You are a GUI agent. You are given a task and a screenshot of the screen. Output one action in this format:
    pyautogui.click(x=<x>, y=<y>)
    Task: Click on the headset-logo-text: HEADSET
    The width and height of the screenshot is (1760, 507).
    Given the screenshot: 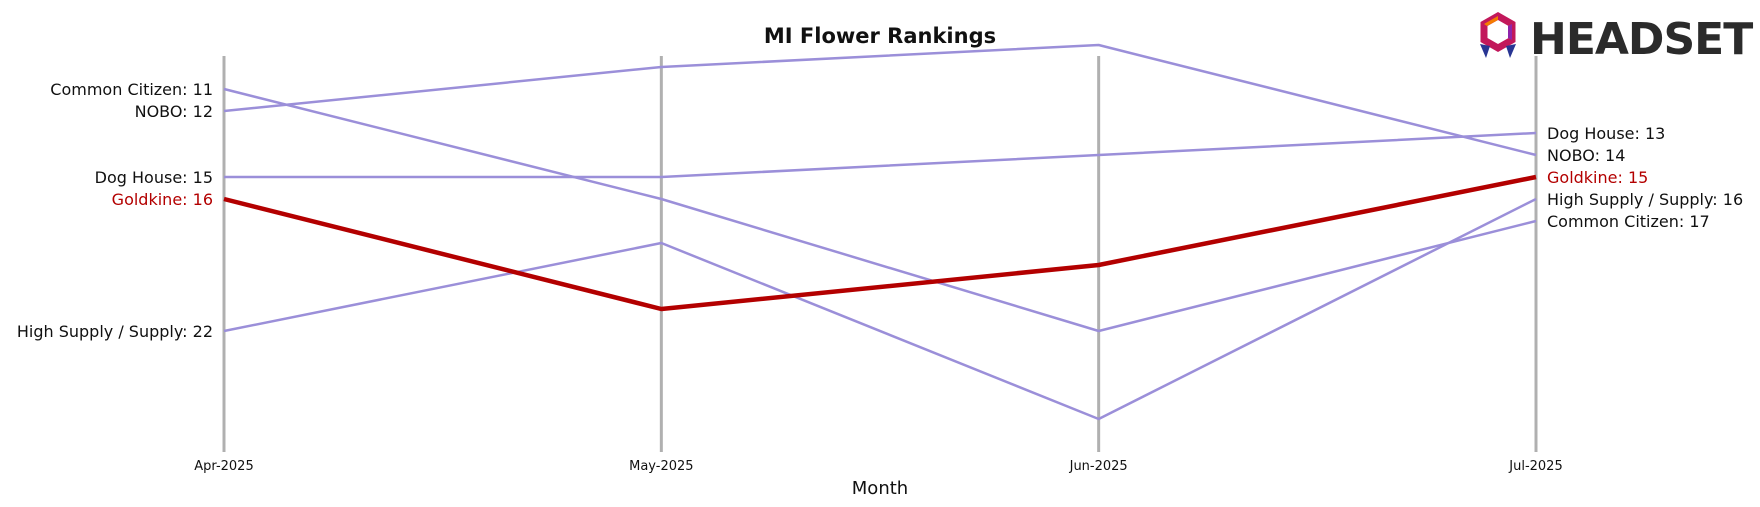 What is the action you would take?
    pyautogui.click(x=1641, y=39)
    